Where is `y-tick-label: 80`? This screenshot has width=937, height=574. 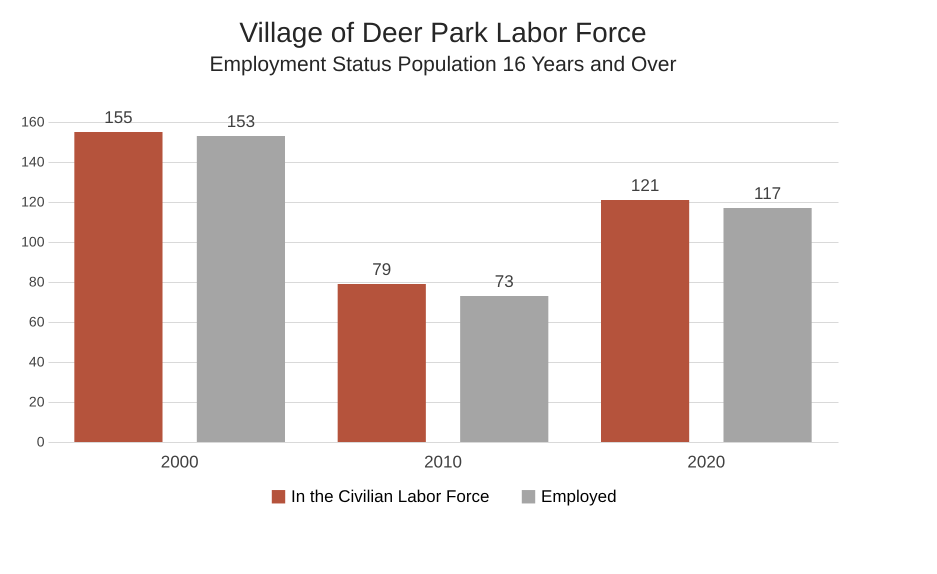 y-tick-label: 80 is located at coordinates (36, 282).